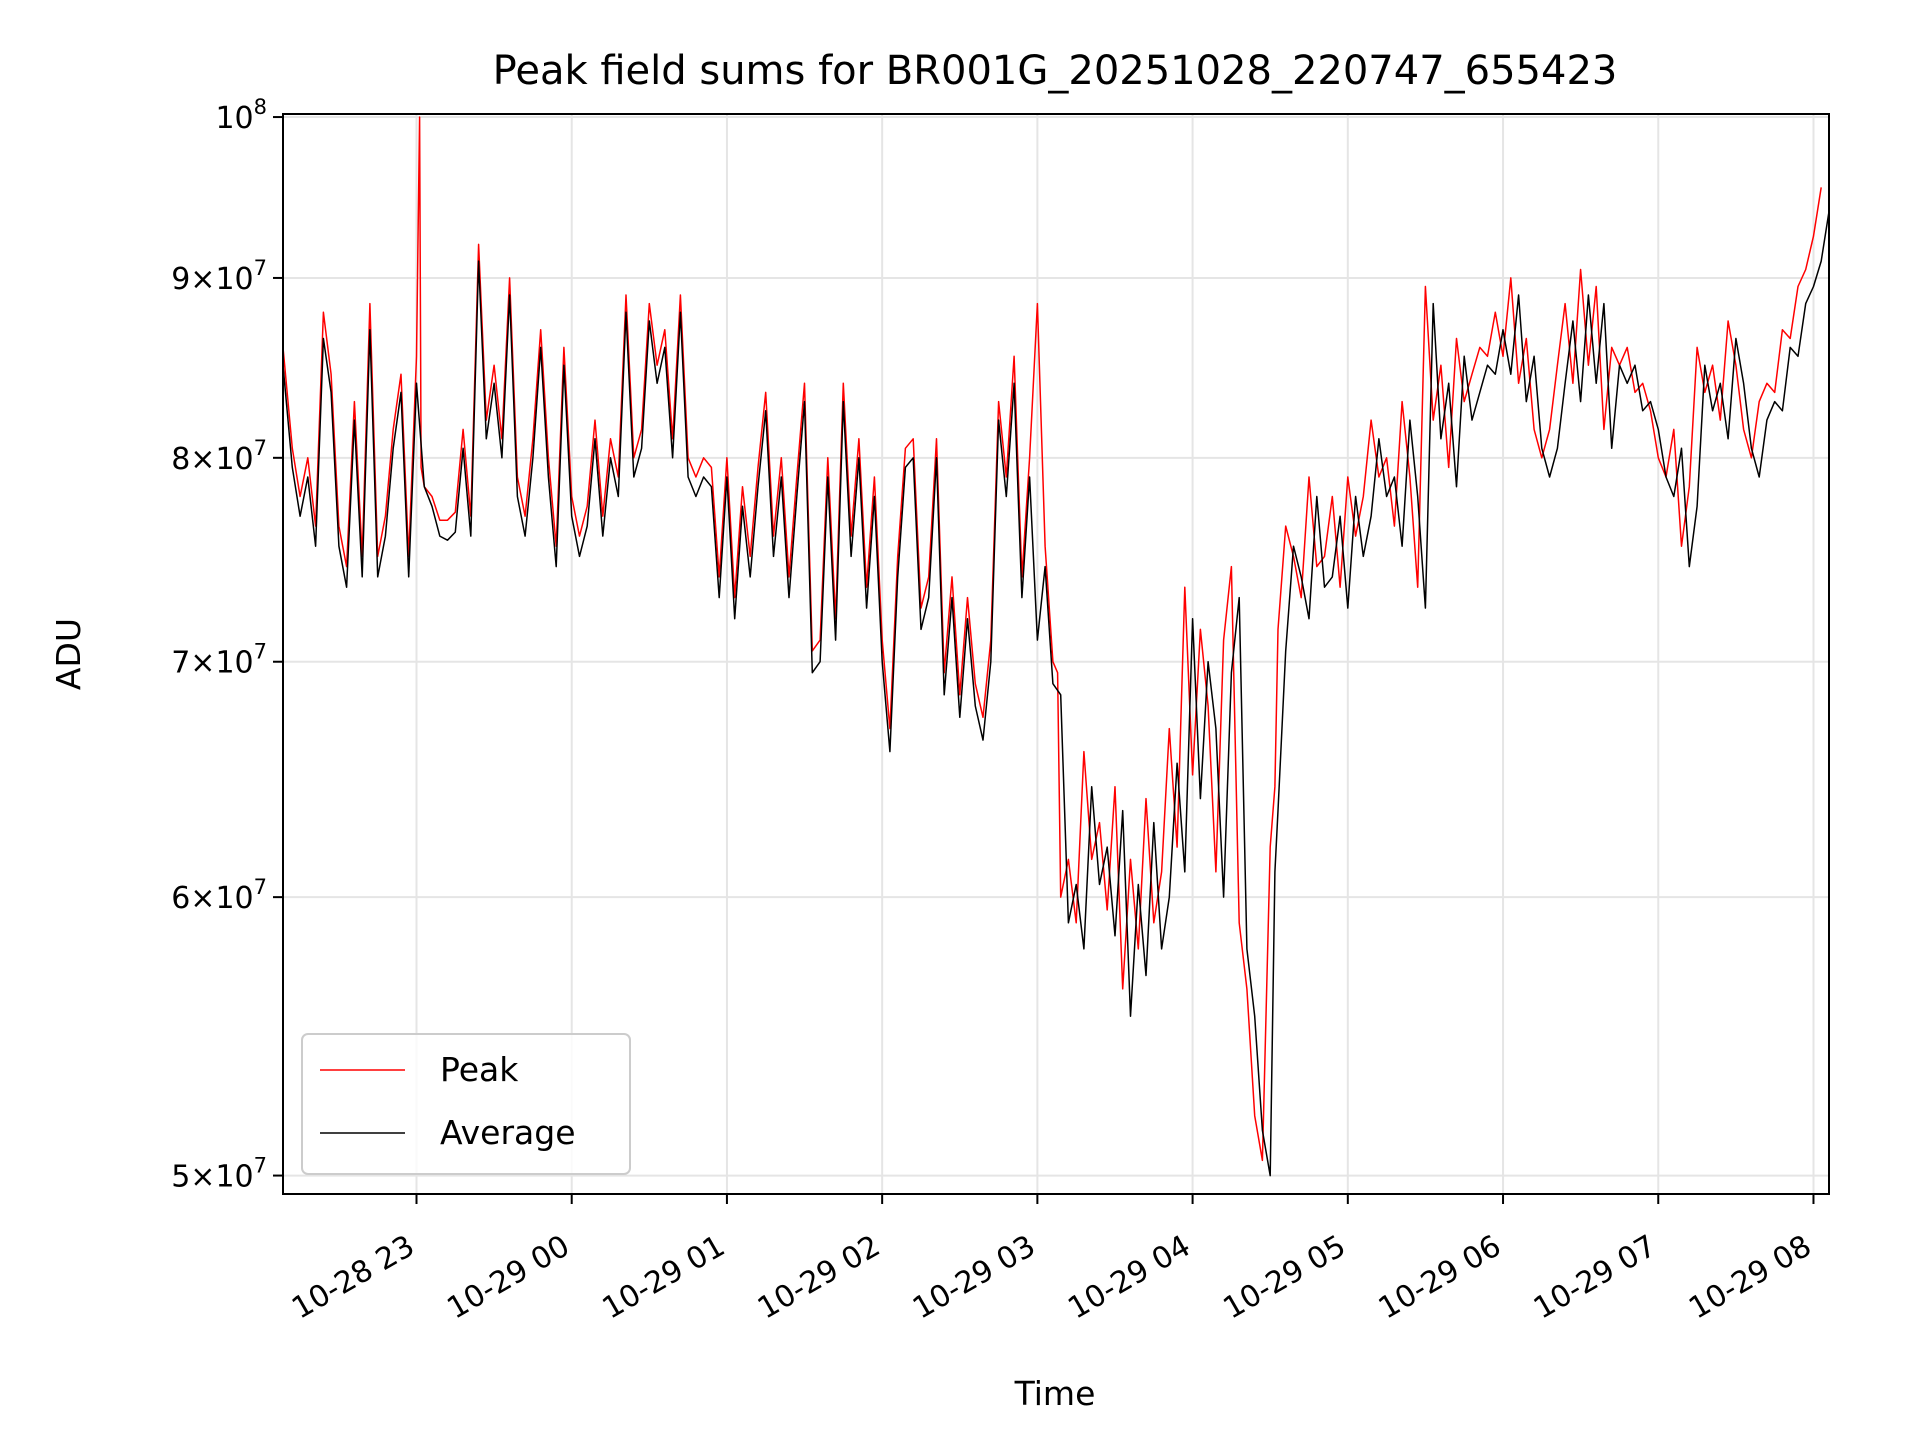 The height and width of the screenshot is (1440, 1920). I want to click on y-tick-label: 7×107, so click(219, 660).